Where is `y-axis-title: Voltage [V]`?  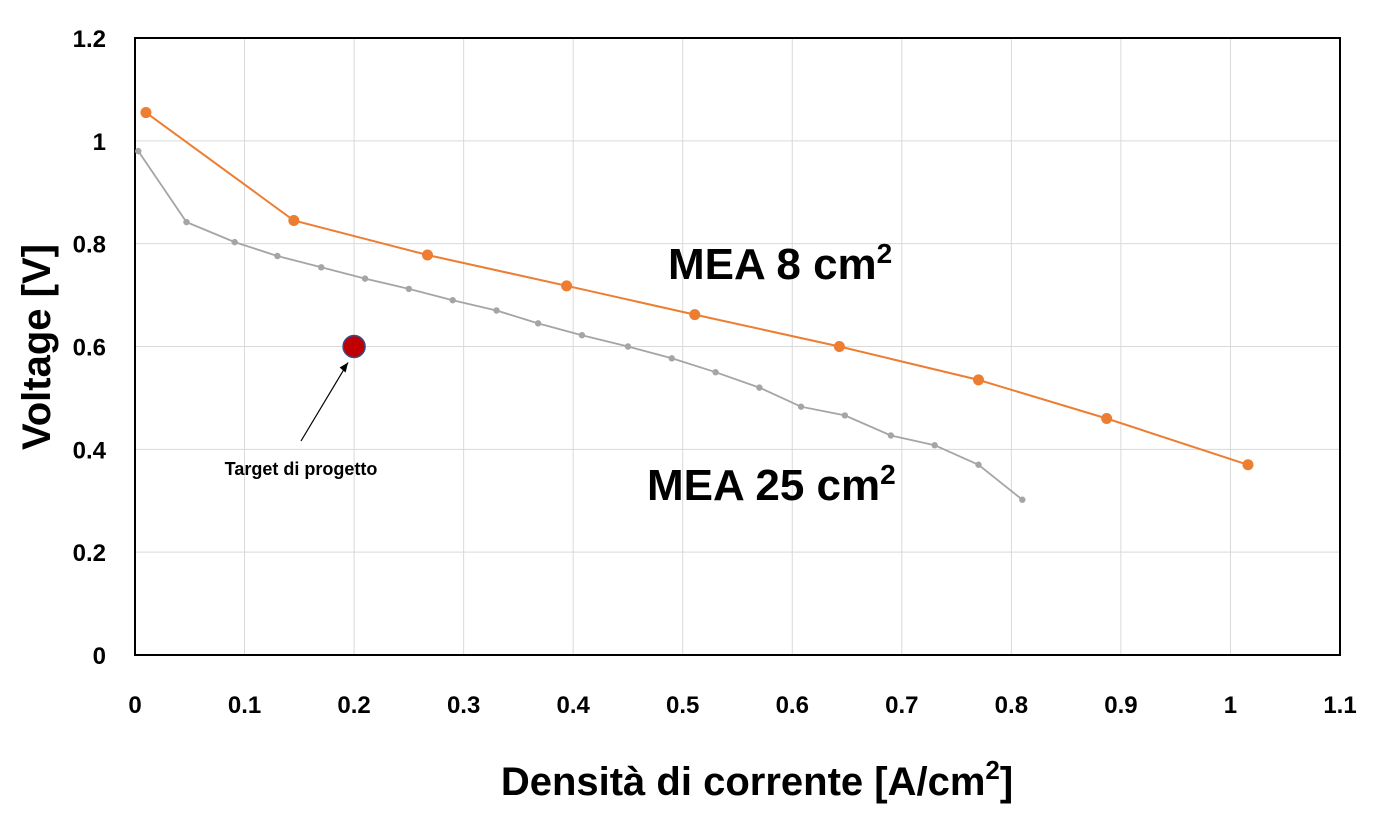
y-axis-title: Voltage [V] is located at coordinates (37, 347).